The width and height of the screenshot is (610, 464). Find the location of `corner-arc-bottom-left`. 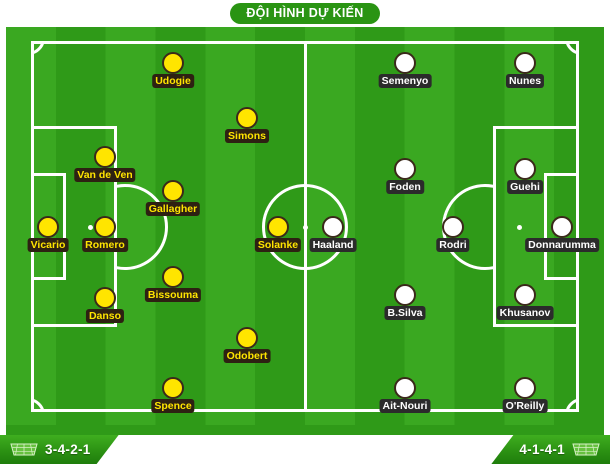

corner-arc-bottom-left is located at coordinates (44, 399).